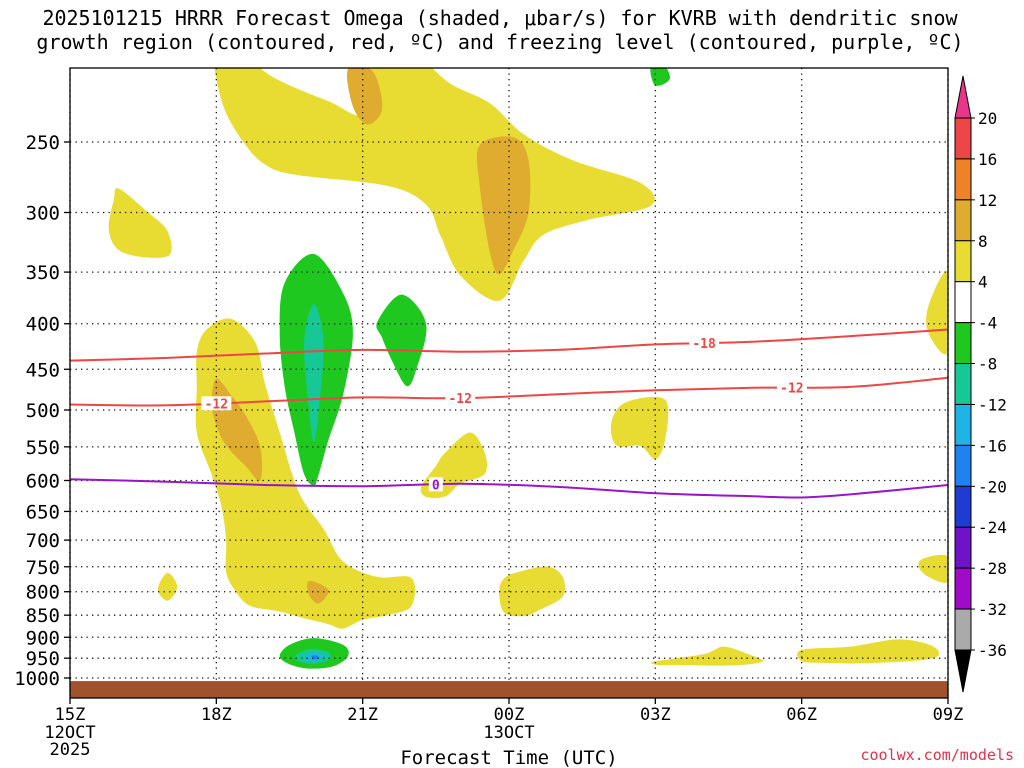  What do you see at coordinates (216, 715) in the screenshot?
I see `x-tick-label: 18Z` at bounding box center [216, 715].